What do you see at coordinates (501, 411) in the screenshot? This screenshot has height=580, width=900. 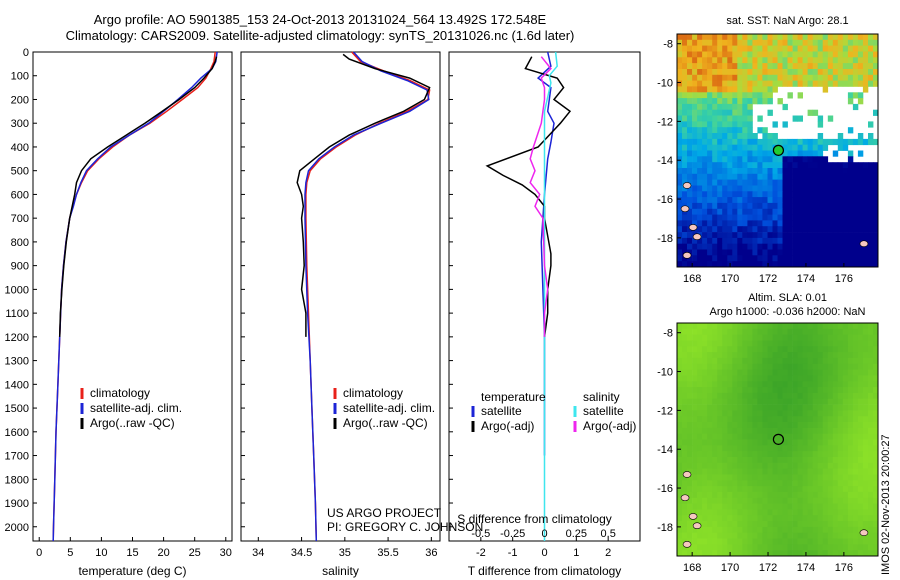 I see `legend-label: satellite` at bounding box center [501, 411].